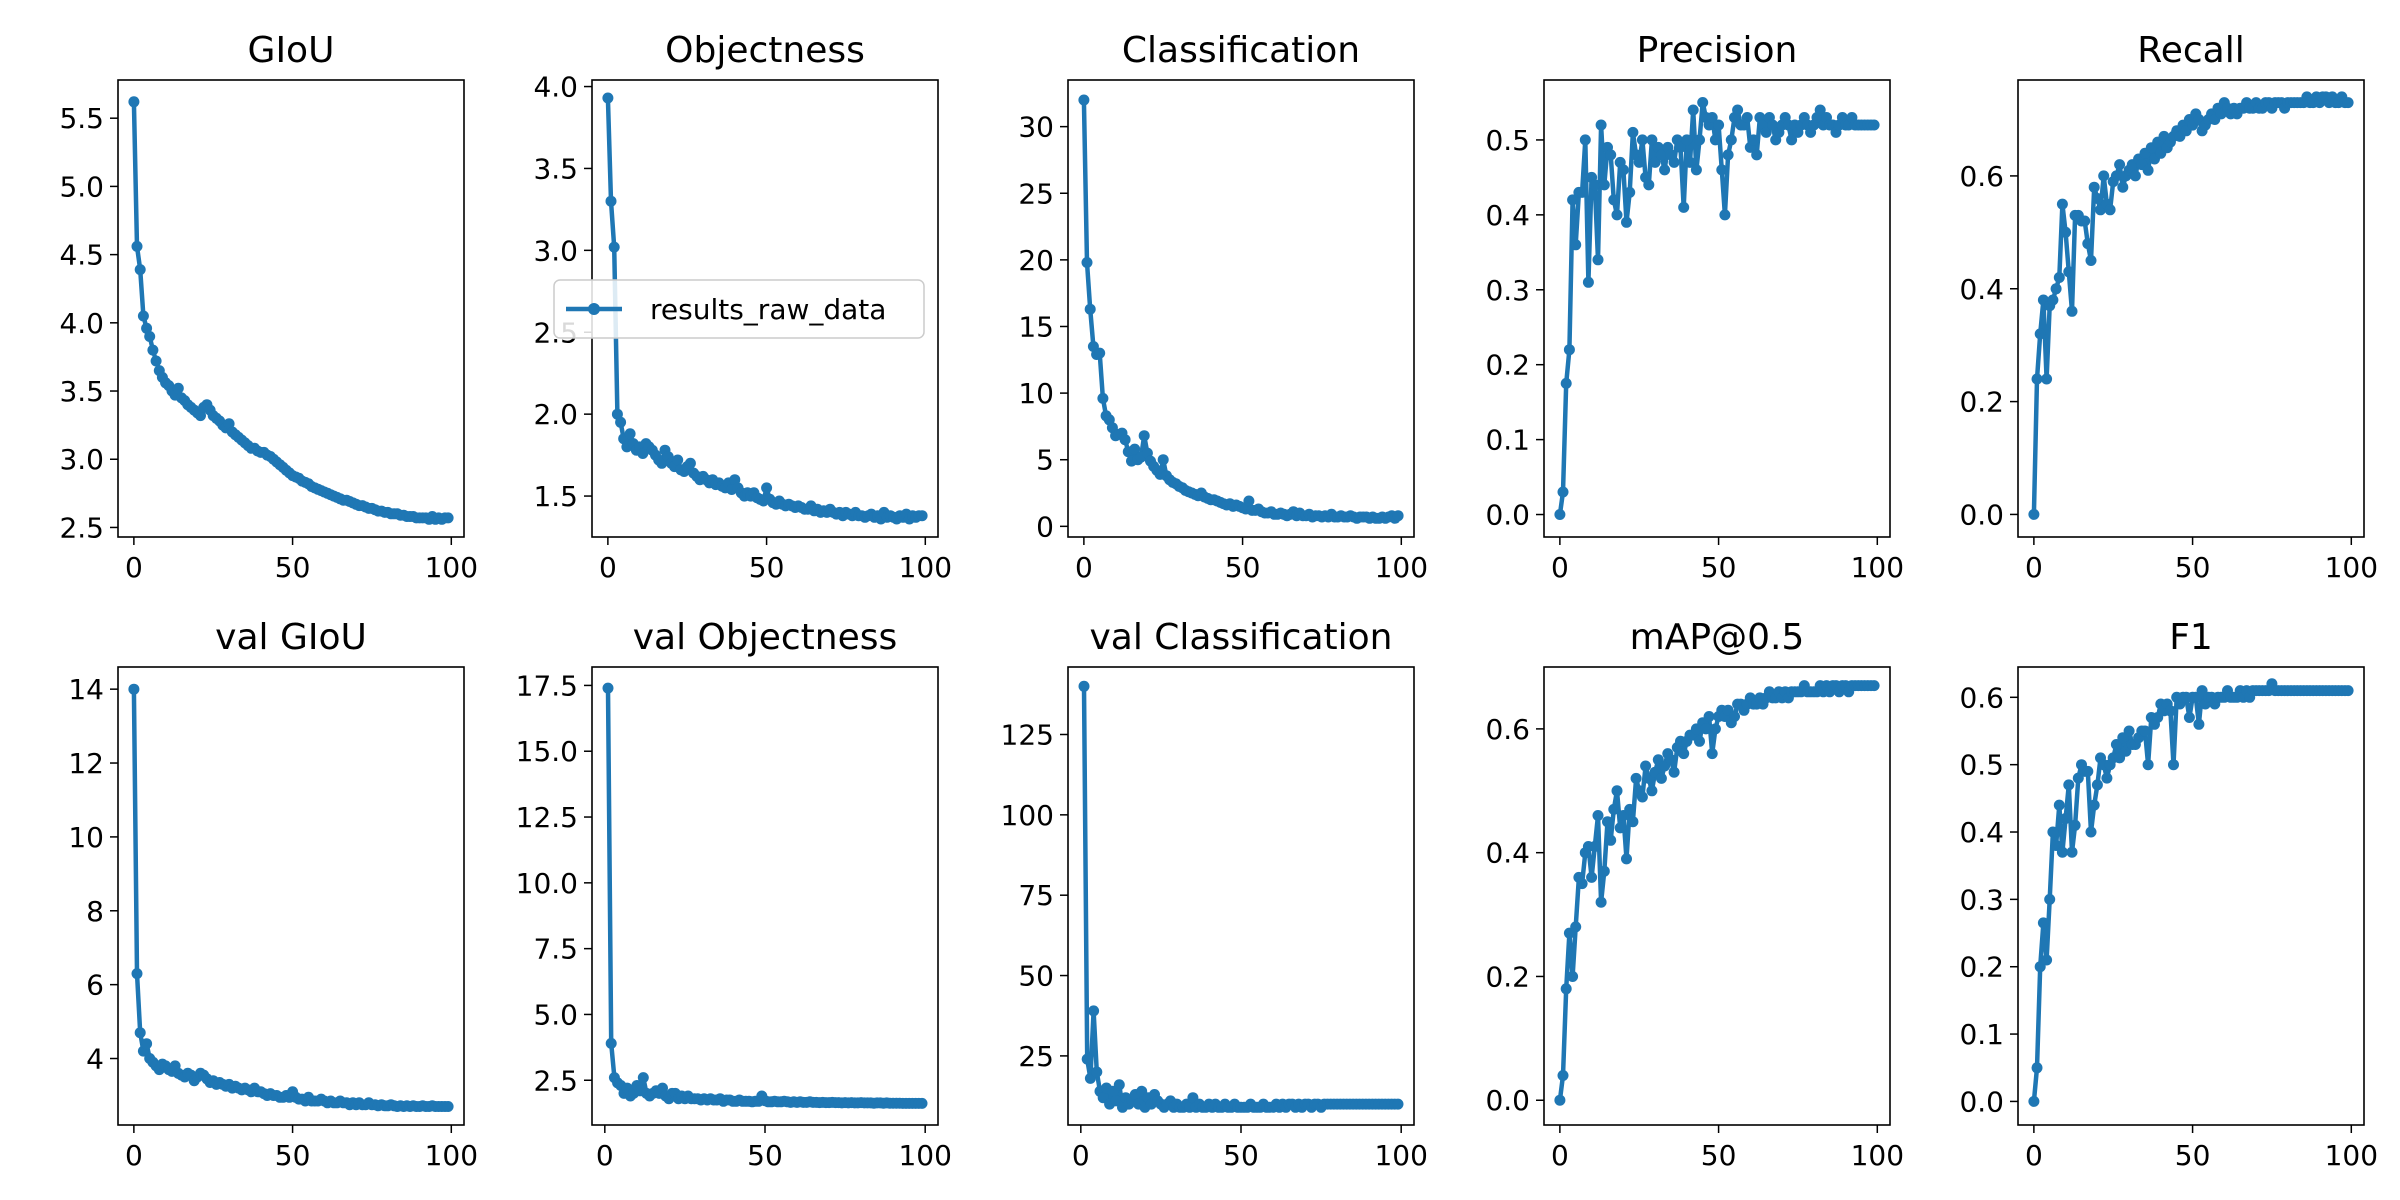  What do you see at coordinates (81, 323) in the screenshot?
I see `y-tick-label: 4.0` at bounding box center [81, 323].